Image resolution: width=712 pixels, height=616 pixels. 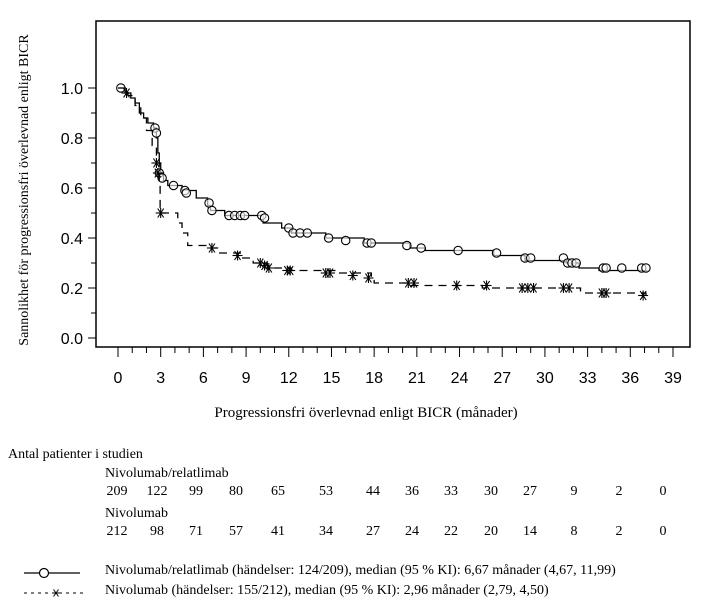 I want to click on y-tick-label: 0.6, so click(x=72, y=189).